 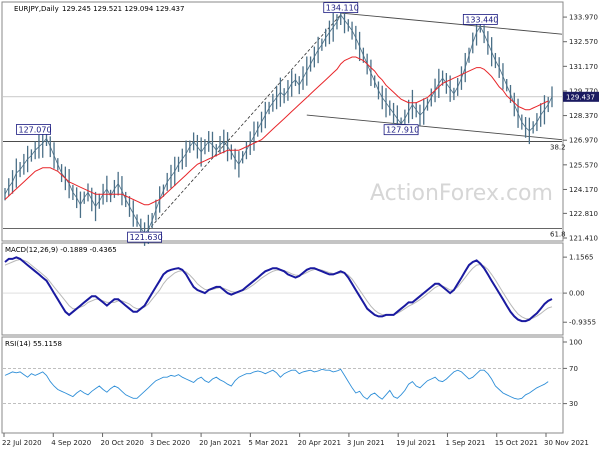 What do you see at coordinates (581, 258) in the screenshot?
I see `macd-y-tick-label: 1.1565` at bounding box center [581, 258].